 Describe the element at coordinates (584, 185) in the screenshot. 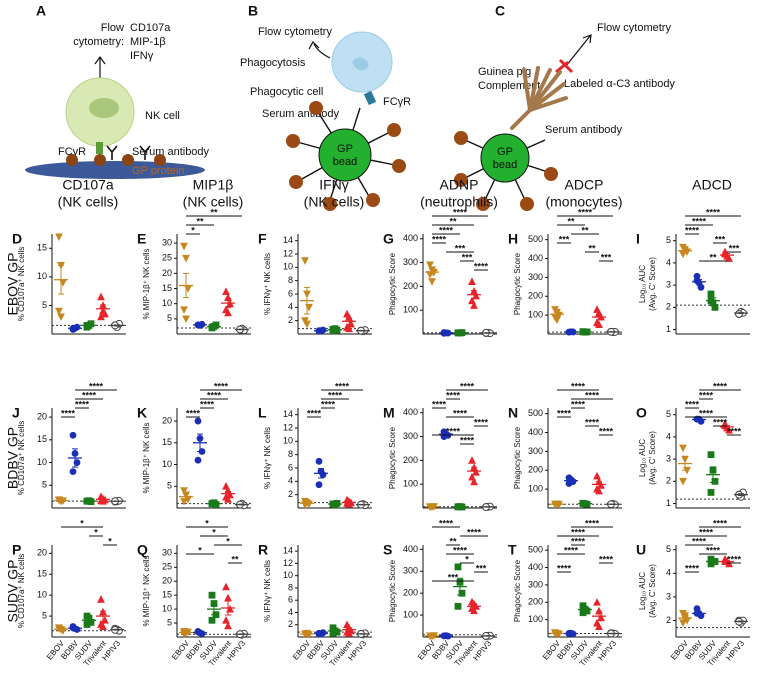

I see `column-header: ADCP` at that location.